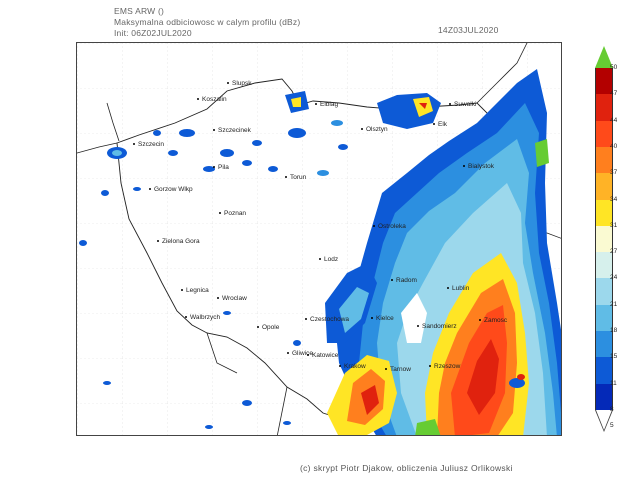 The image size is (640, 480). What do you see at coordinates (328, 259) in the screenshot?
I see `city-lodz: Lodz` at bounding box center [328, 259].